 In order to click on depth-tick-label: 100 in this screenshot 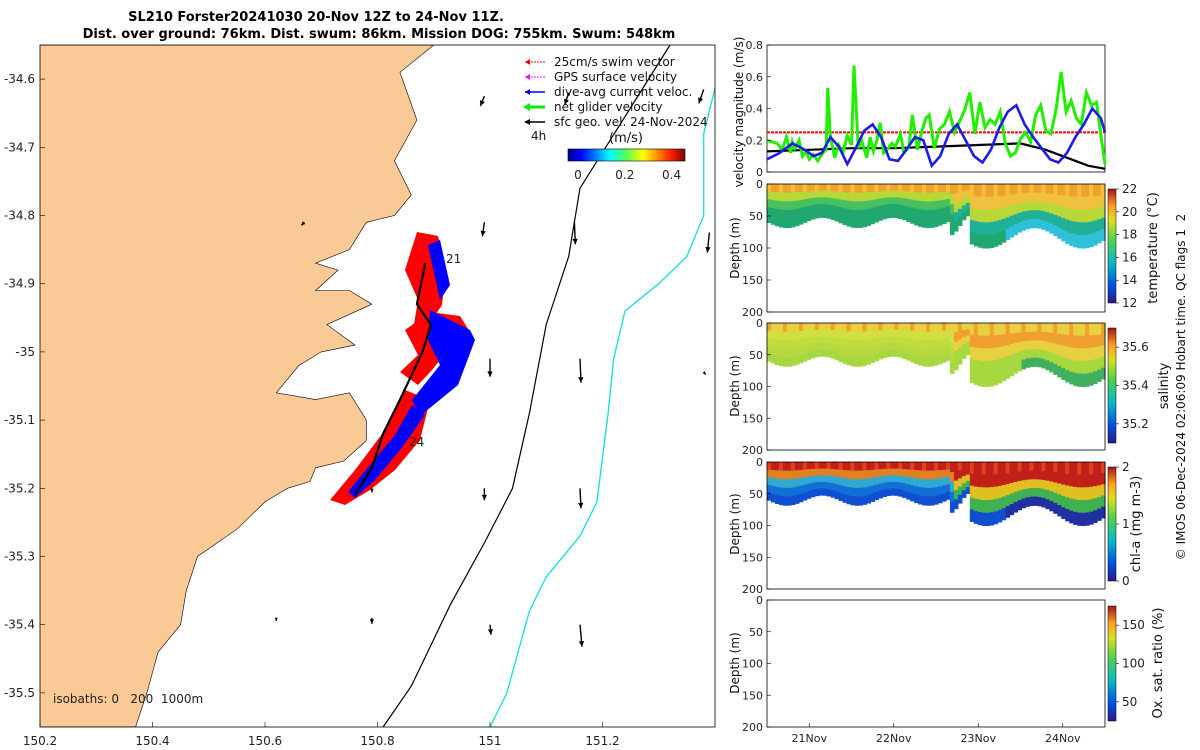, I will do `click(752, 387)`.